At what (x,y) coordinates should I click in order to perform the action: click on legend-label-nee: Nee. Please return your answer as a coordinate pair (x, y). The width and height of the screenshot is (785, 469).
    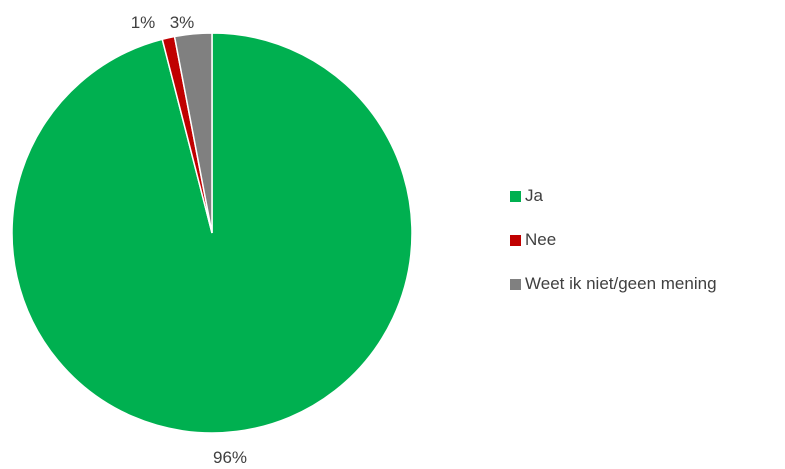
    Looking at the image, I should click on (541, 239).